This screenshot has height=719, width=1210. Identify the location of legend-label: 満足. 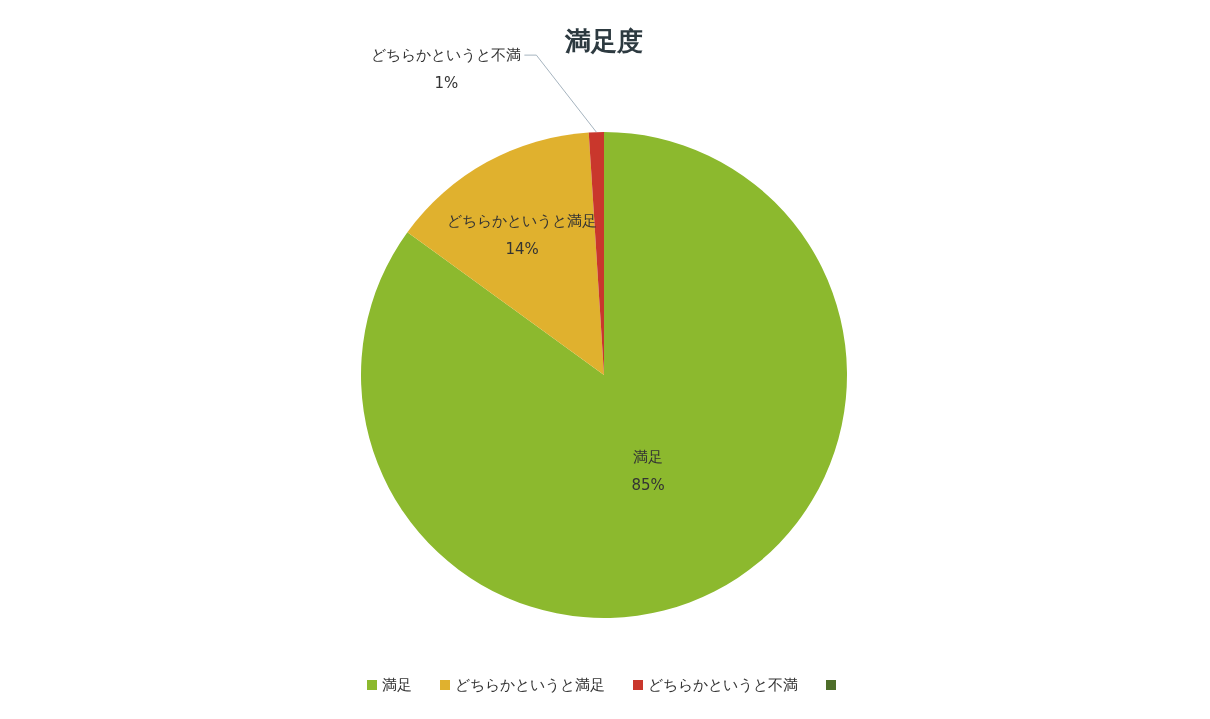
(397, 685).